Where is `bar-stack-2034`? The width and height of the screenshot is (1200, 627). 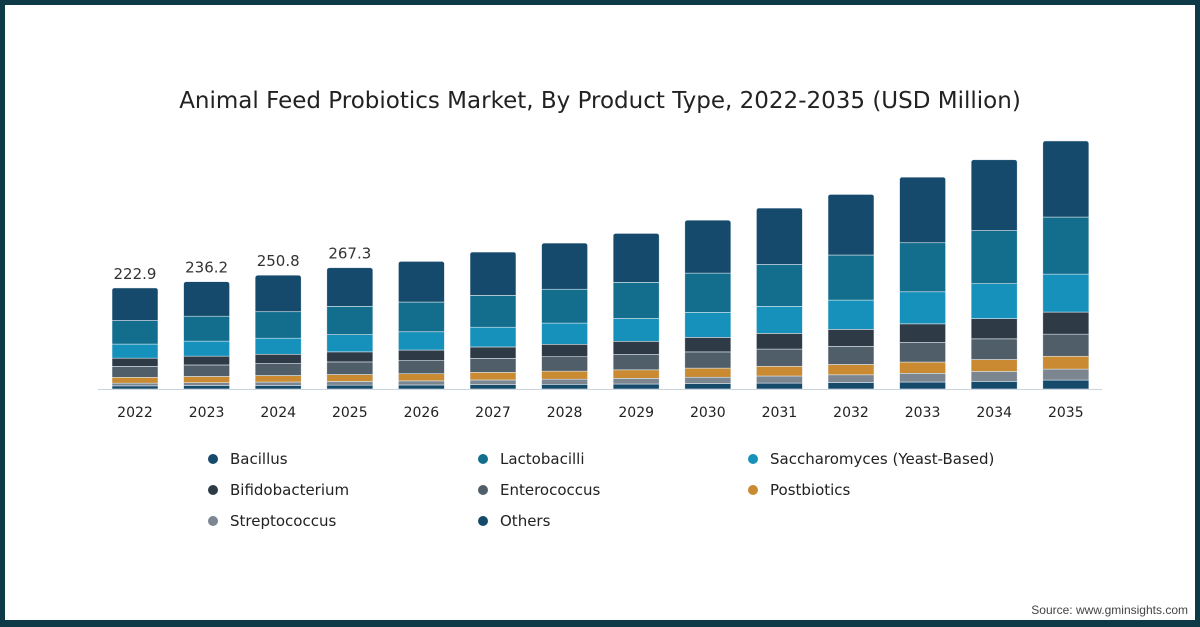
bar-stack-2034 is located at coordinates (994, 274).